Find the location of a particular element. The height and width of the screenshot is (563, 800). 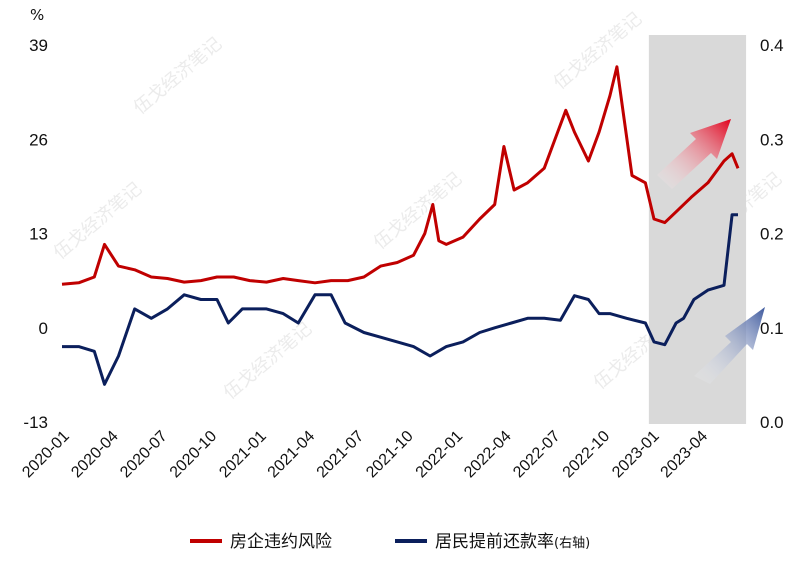

right-tick-label: 0.2 is located at coordinates (772, 234).